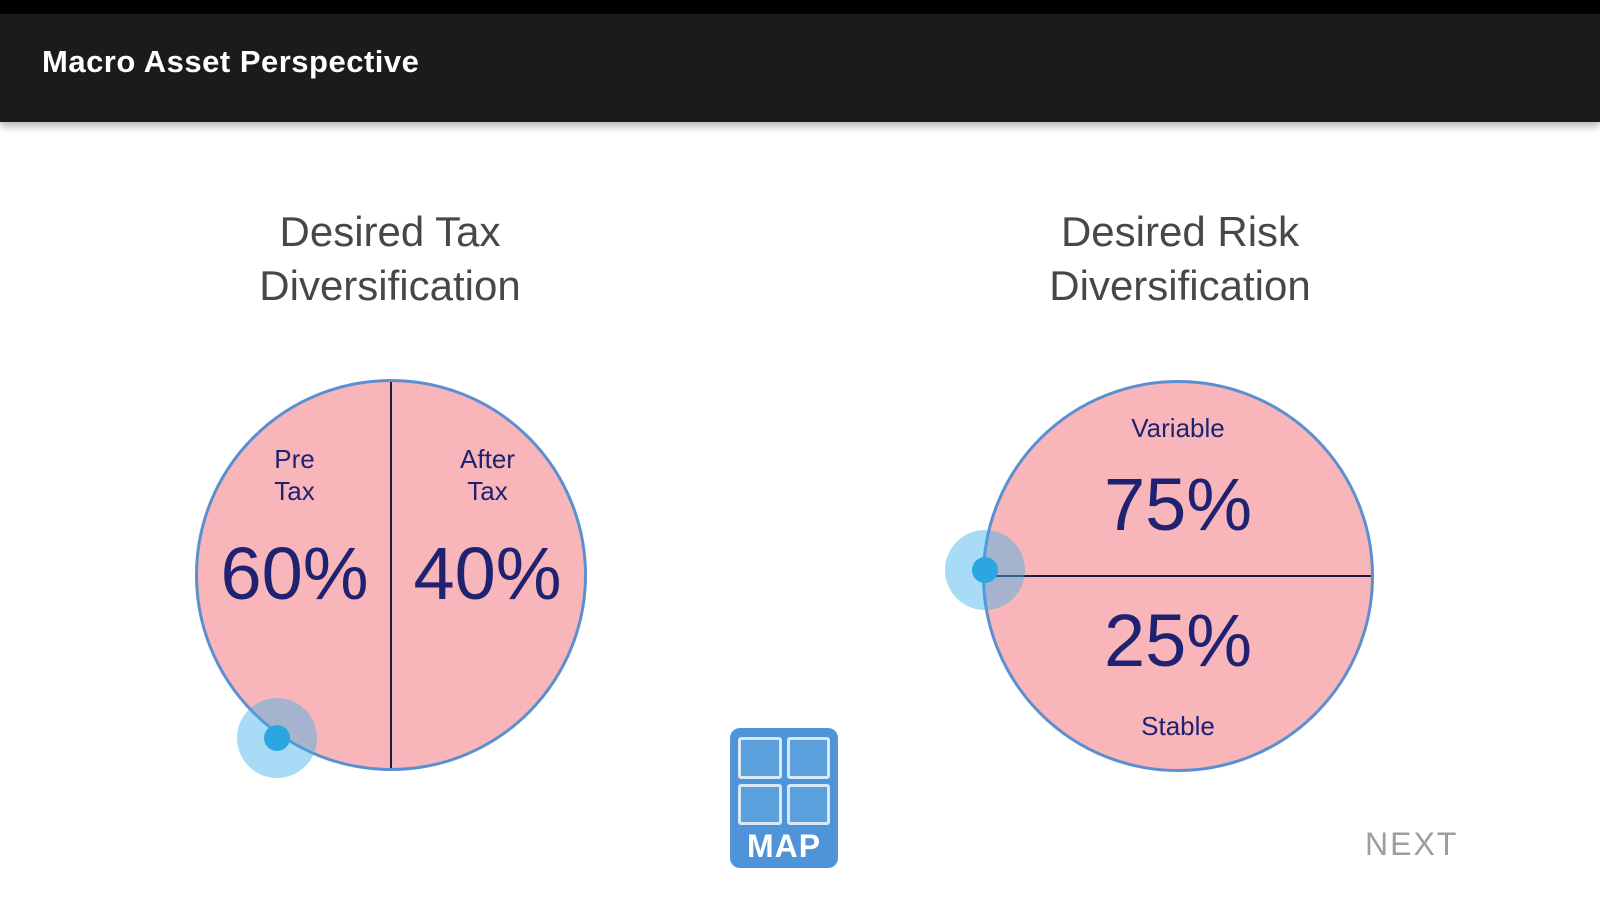  What do you see at coordinates (784, 781) in the screenshot?
I see `map-logo-grid-icon` at bounding box center [784, 781].